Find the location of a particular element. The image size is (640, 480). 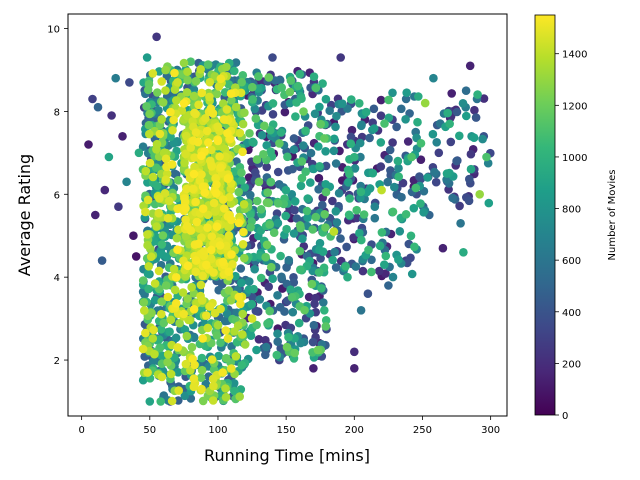

colorbar-tick-label: 200 is located at coordinates (571, 364).